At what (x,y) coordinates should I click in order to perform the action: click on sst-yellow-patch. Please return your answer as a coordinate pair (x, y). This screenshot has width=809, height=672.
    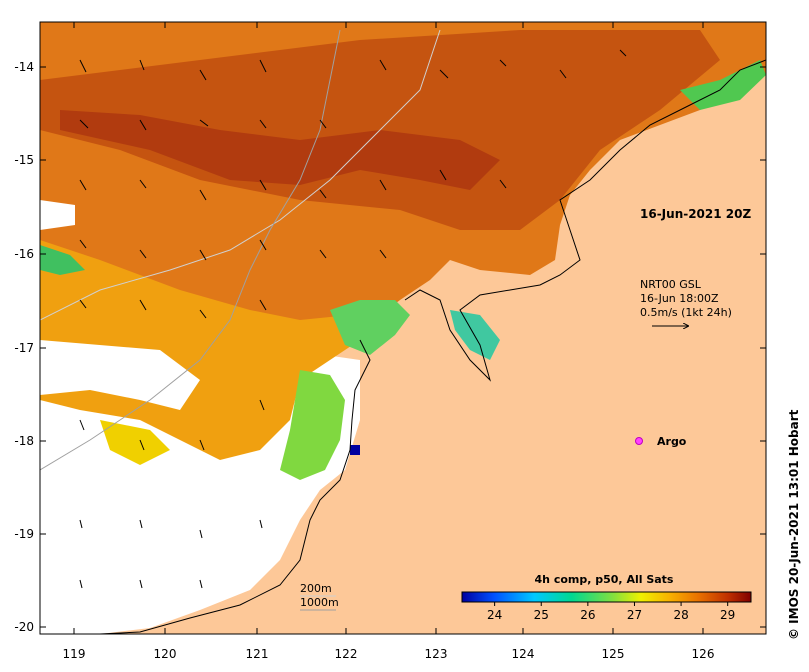
    Looking at the image, I should click on (135, 442).